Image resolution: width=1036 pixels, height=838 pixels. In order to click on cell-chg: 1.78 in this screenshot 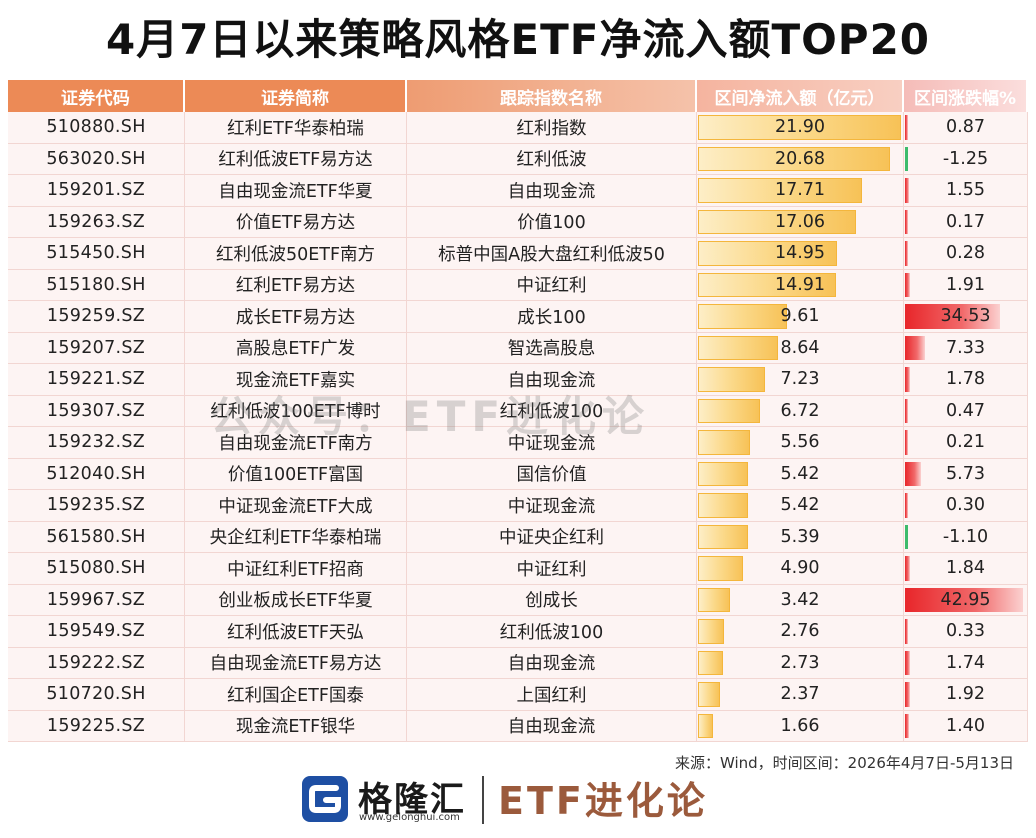, I will do `click(966, 380)`.